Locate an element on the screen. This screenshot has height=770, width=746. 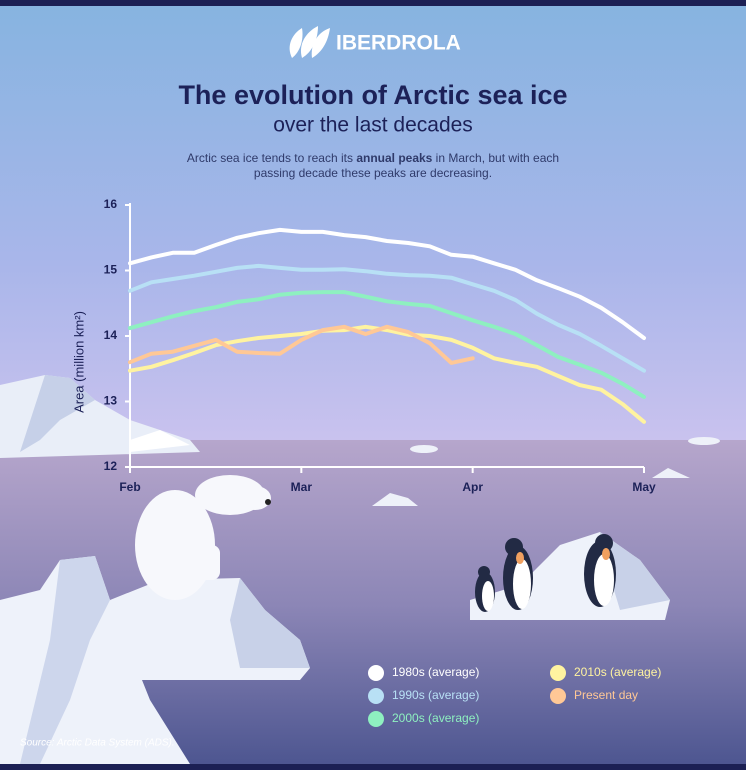
y-tick-label: 15 is located at coordinates (111, 270).